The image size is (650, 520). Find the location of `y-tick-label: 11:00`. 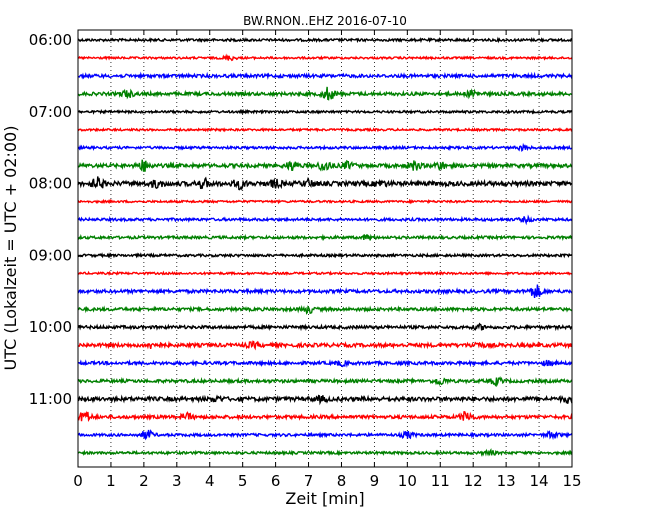

y-tick-label: 11:00 is located at coordinates (50, 399).